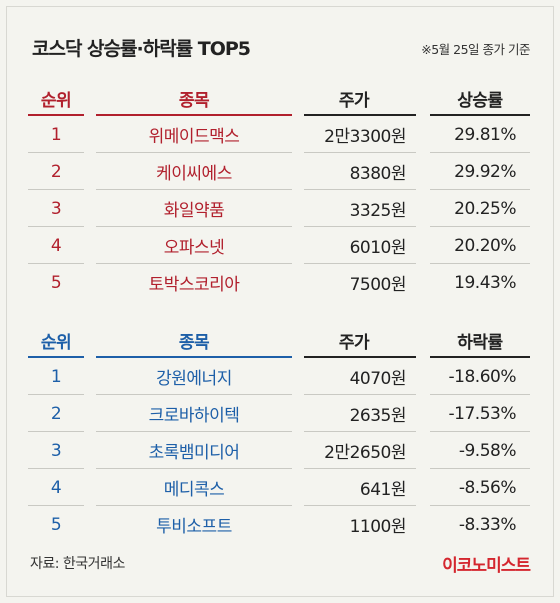 Image resolution: width=560 pixels, height=603 pixels. I want to click on rate-cell: -18.60%, so click(482, 376).